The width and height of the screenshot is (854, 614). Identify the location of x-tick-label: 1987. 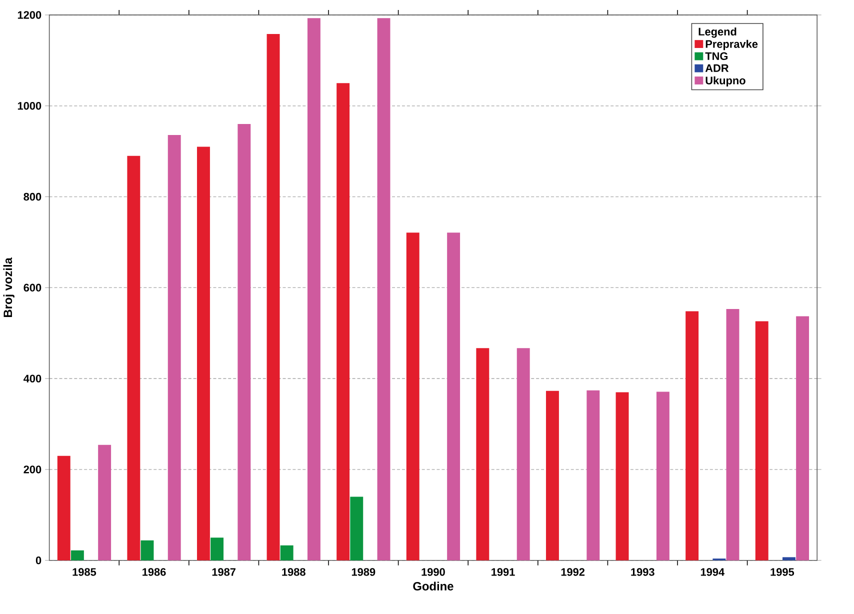
(224, 572).